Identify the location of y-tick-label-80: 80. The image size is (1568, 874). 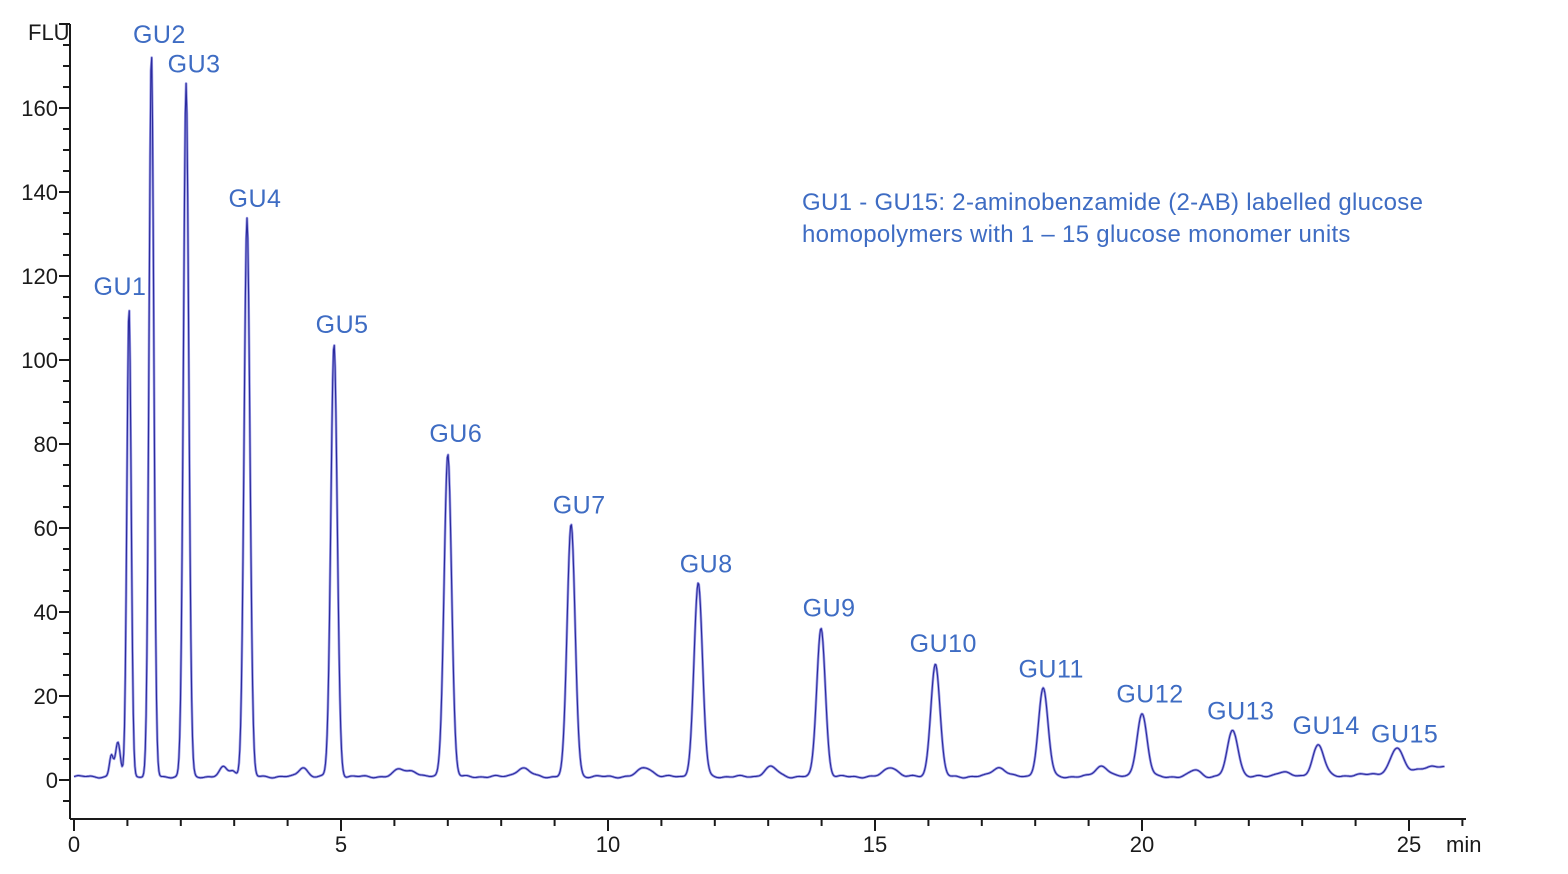
(46, 444).